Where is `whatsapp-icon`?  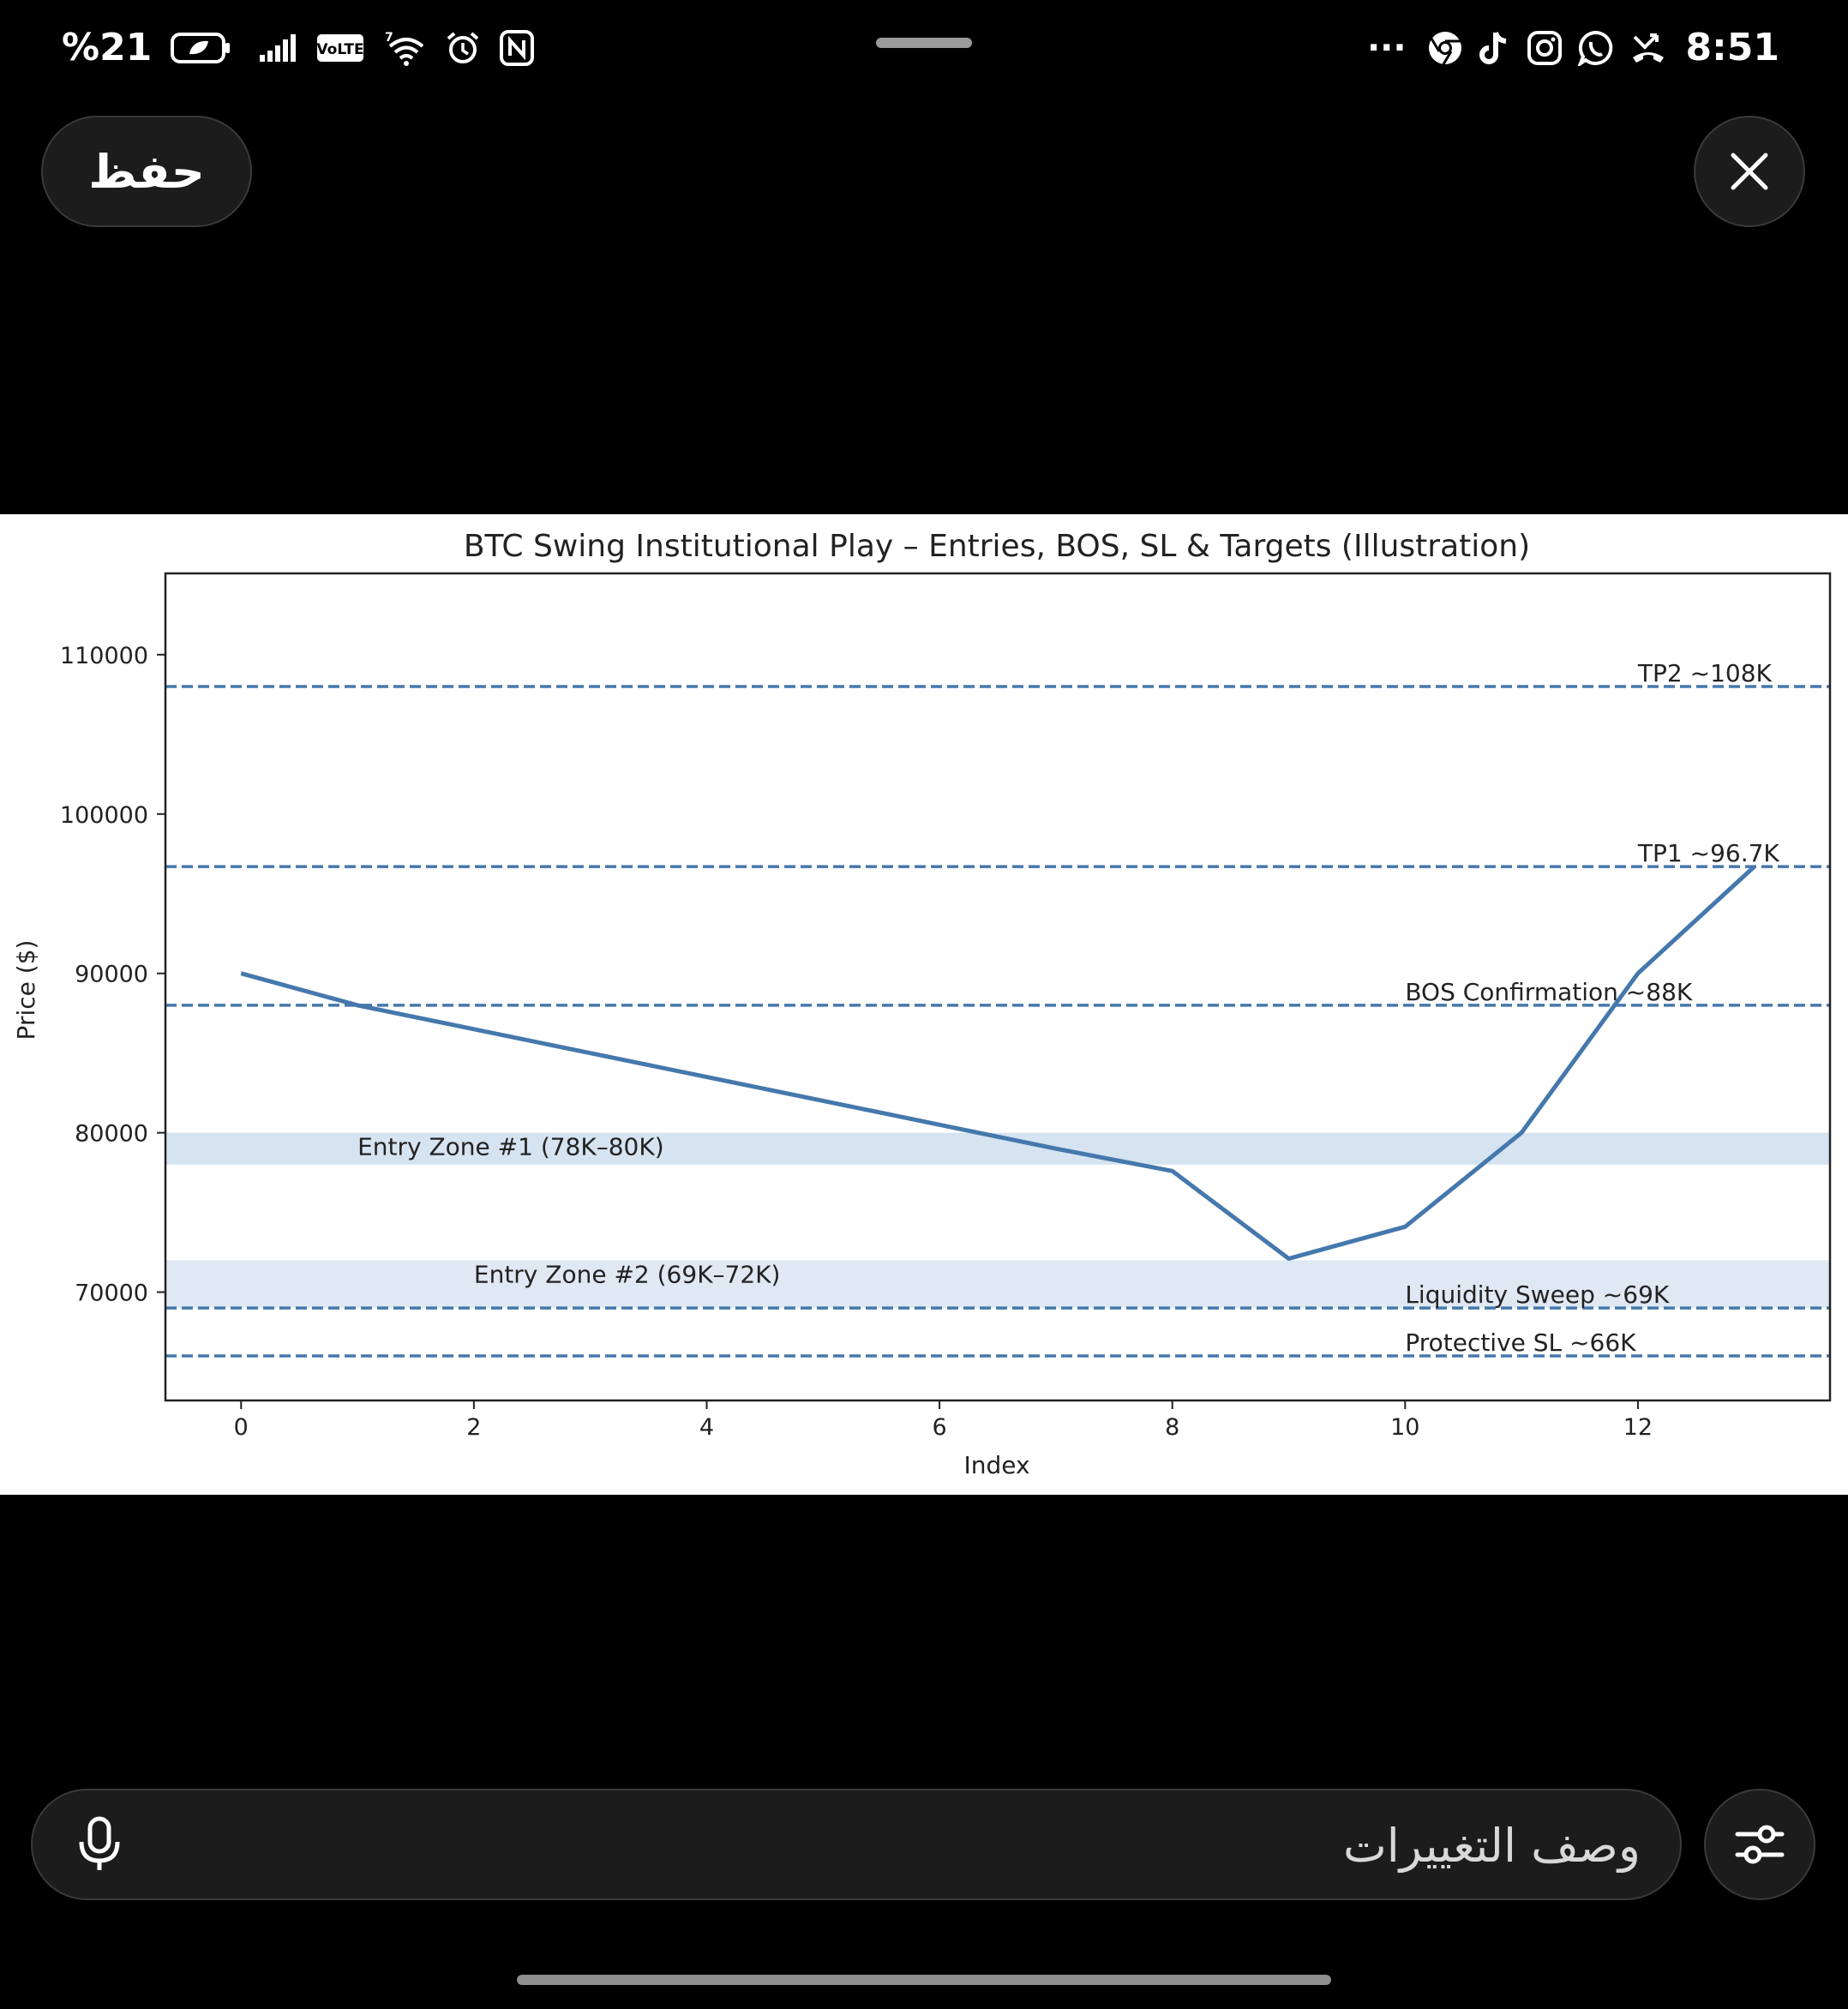 whatsapp-icon is located at coordinates (1595, 48).